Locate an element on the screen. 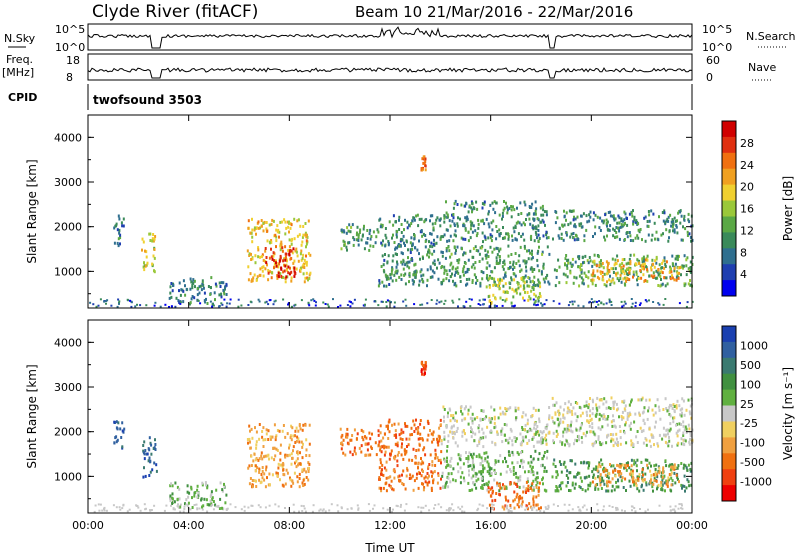  xtick-label-2: 08:00 is located at coordinates (289, 525).